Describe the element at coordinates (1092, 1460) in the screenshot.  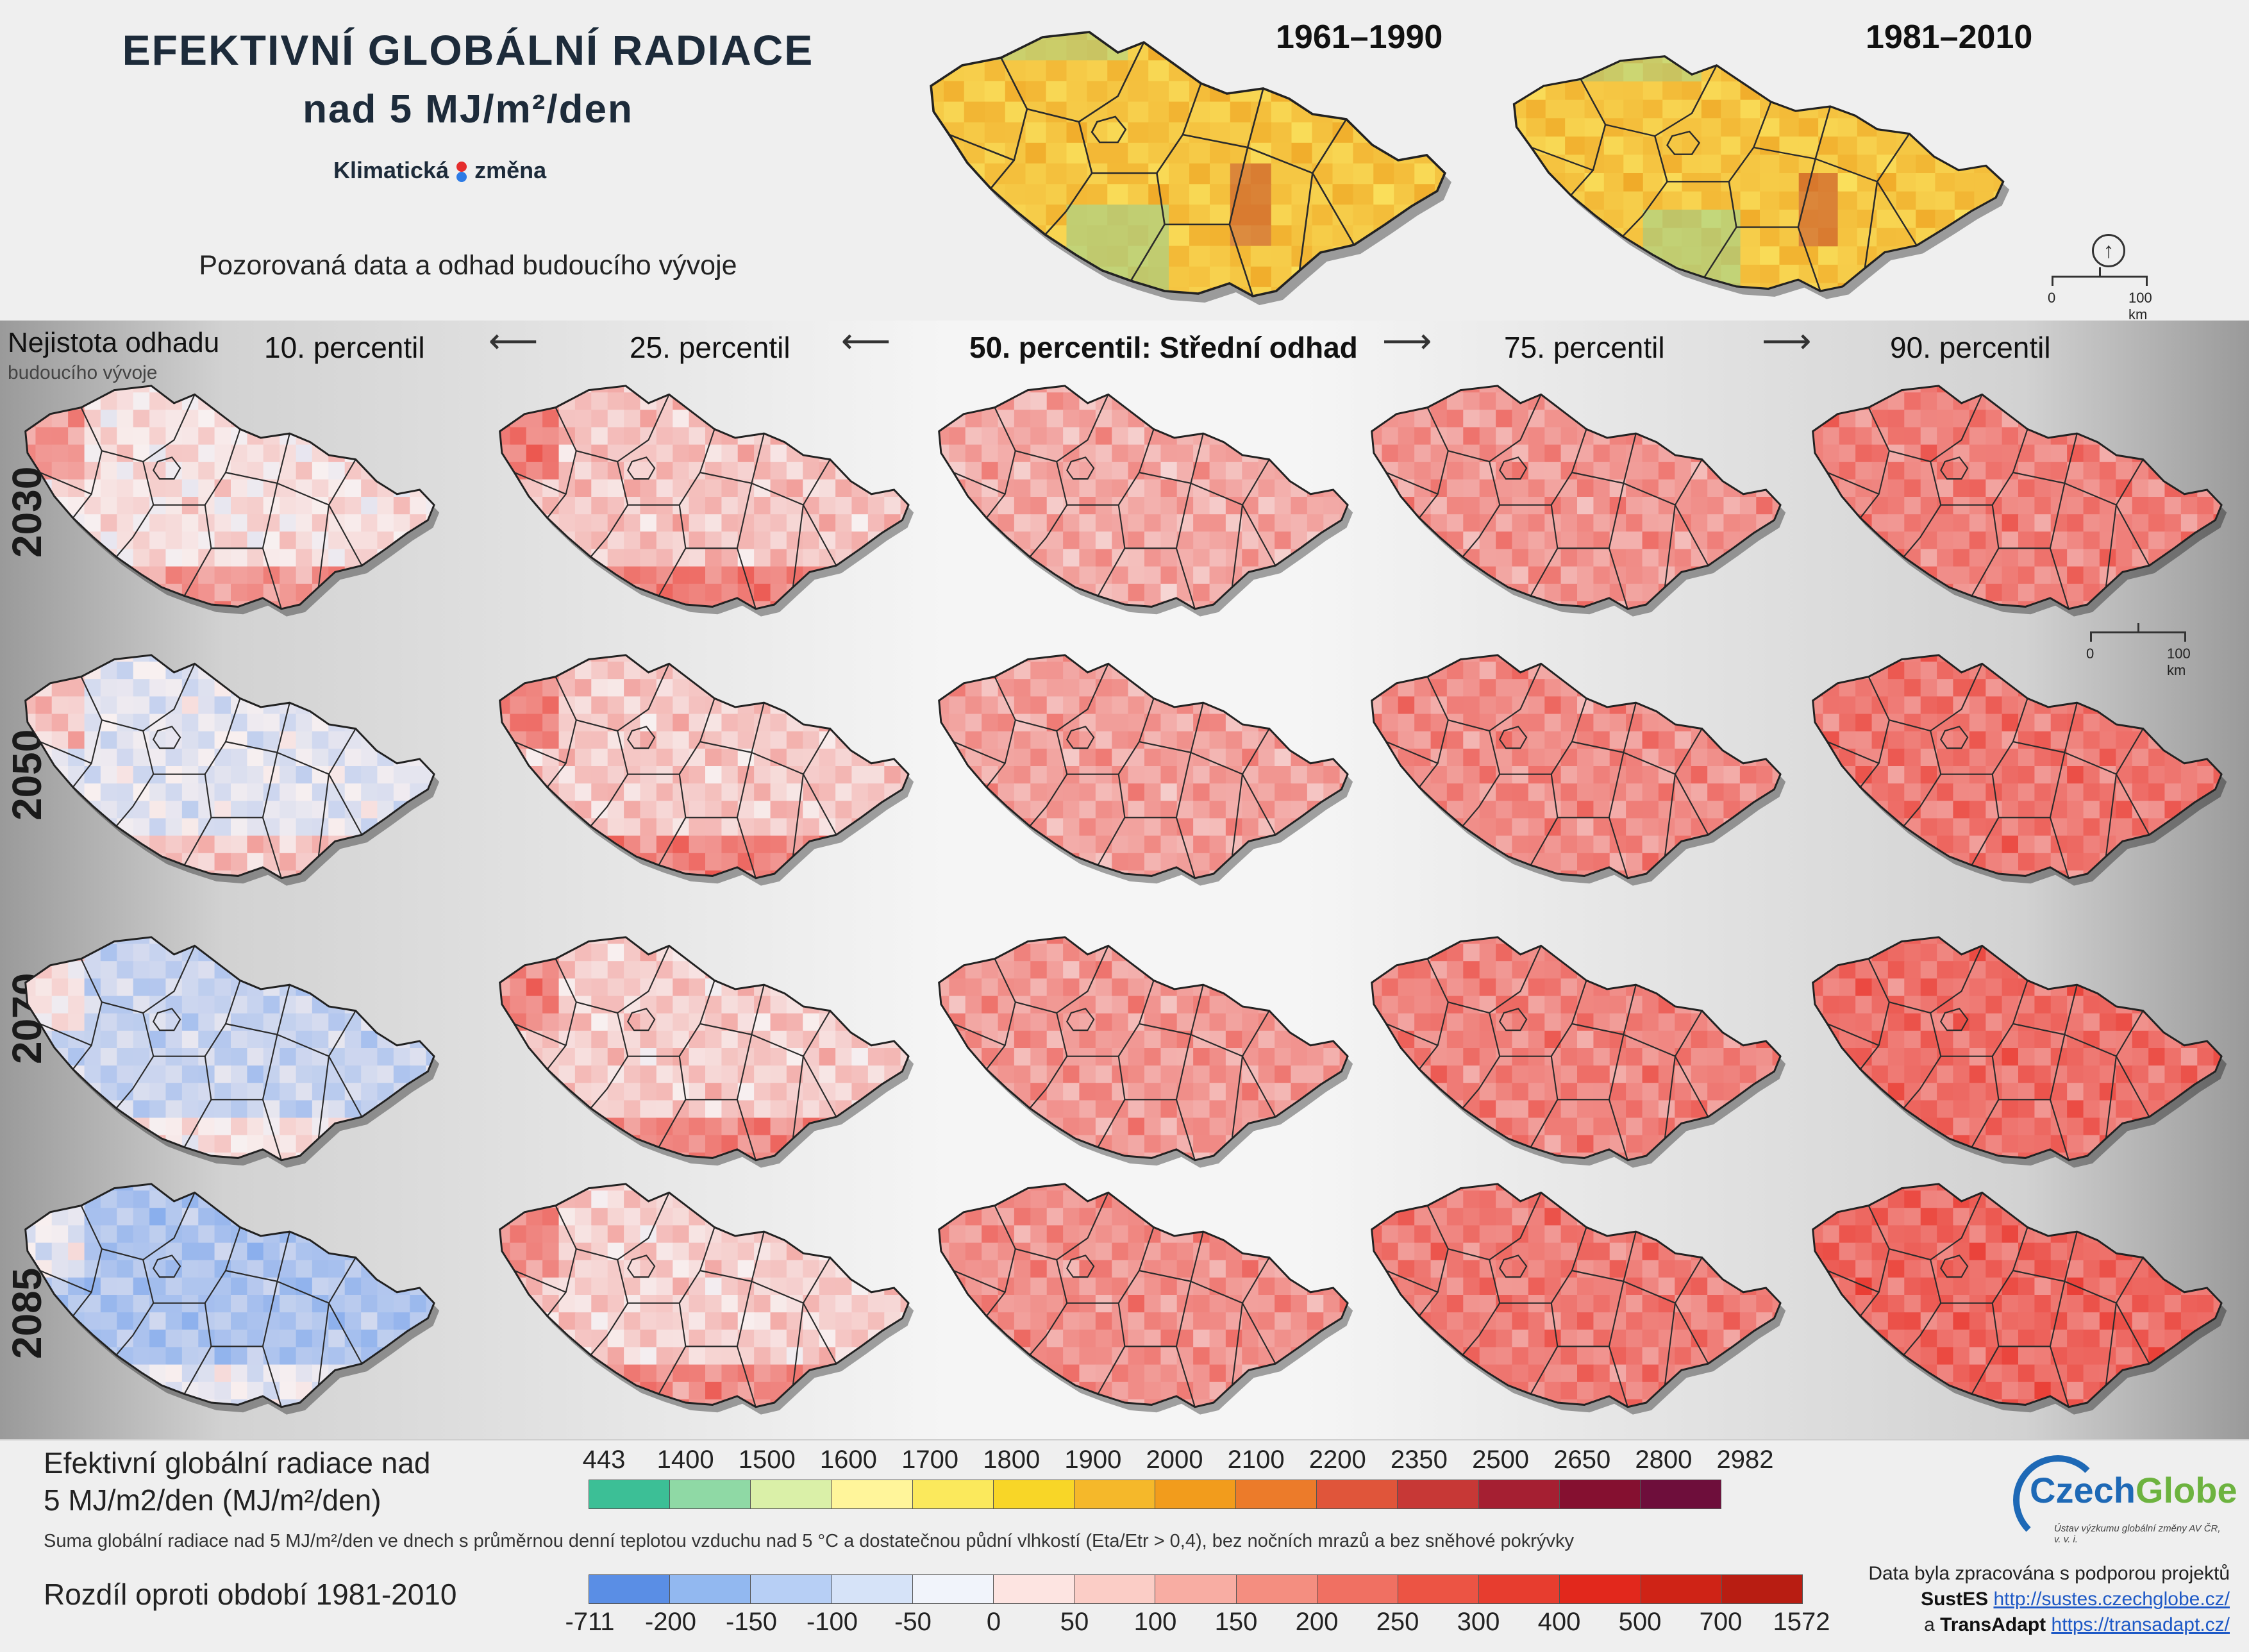
I see `legend-tick-label: 1900` at that location.